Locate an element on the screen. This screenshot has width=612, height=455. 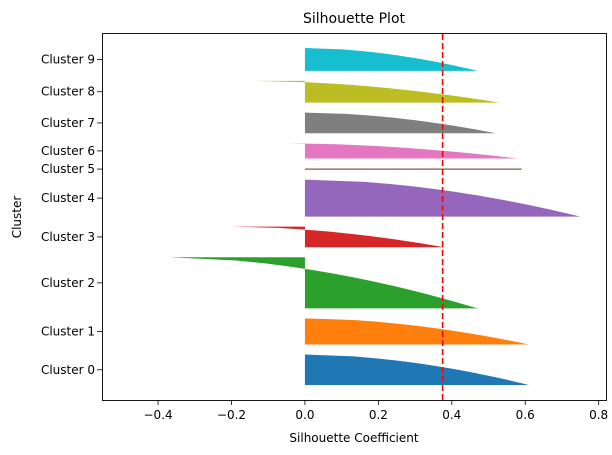
x-tick-label: 0.4 is located at coordinates (451, 415).